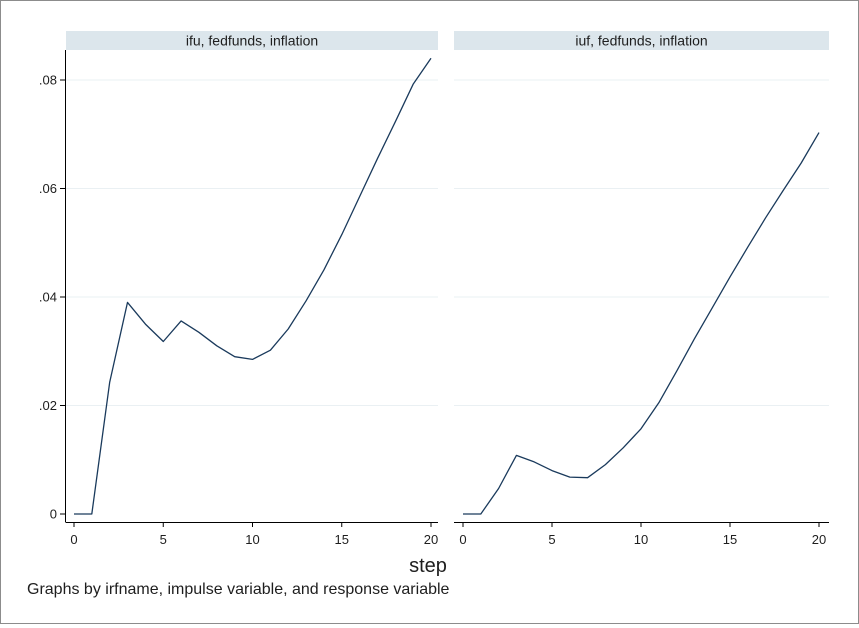 This screenshot has height=628, width=859. What do you see at coordinates (48, 297) in the screenshot?
I see `y-tick-label: .04` at bounding box center [48, 297].